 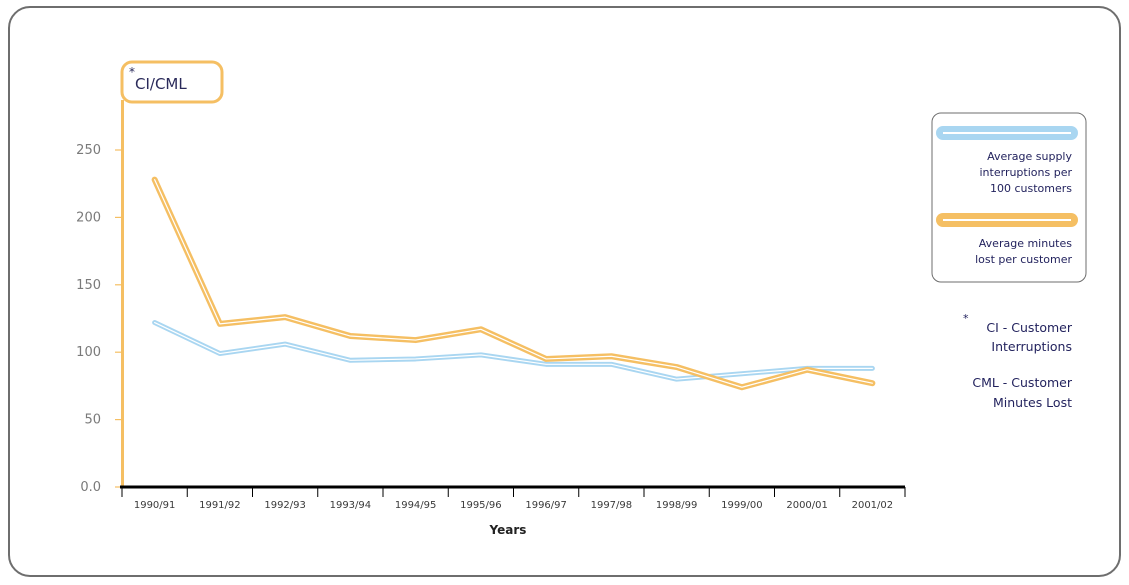 What do you see at coordinates (508, 530) in the screenshot?
I see `x-axis-title: Years` at bounding box center [508, 530].